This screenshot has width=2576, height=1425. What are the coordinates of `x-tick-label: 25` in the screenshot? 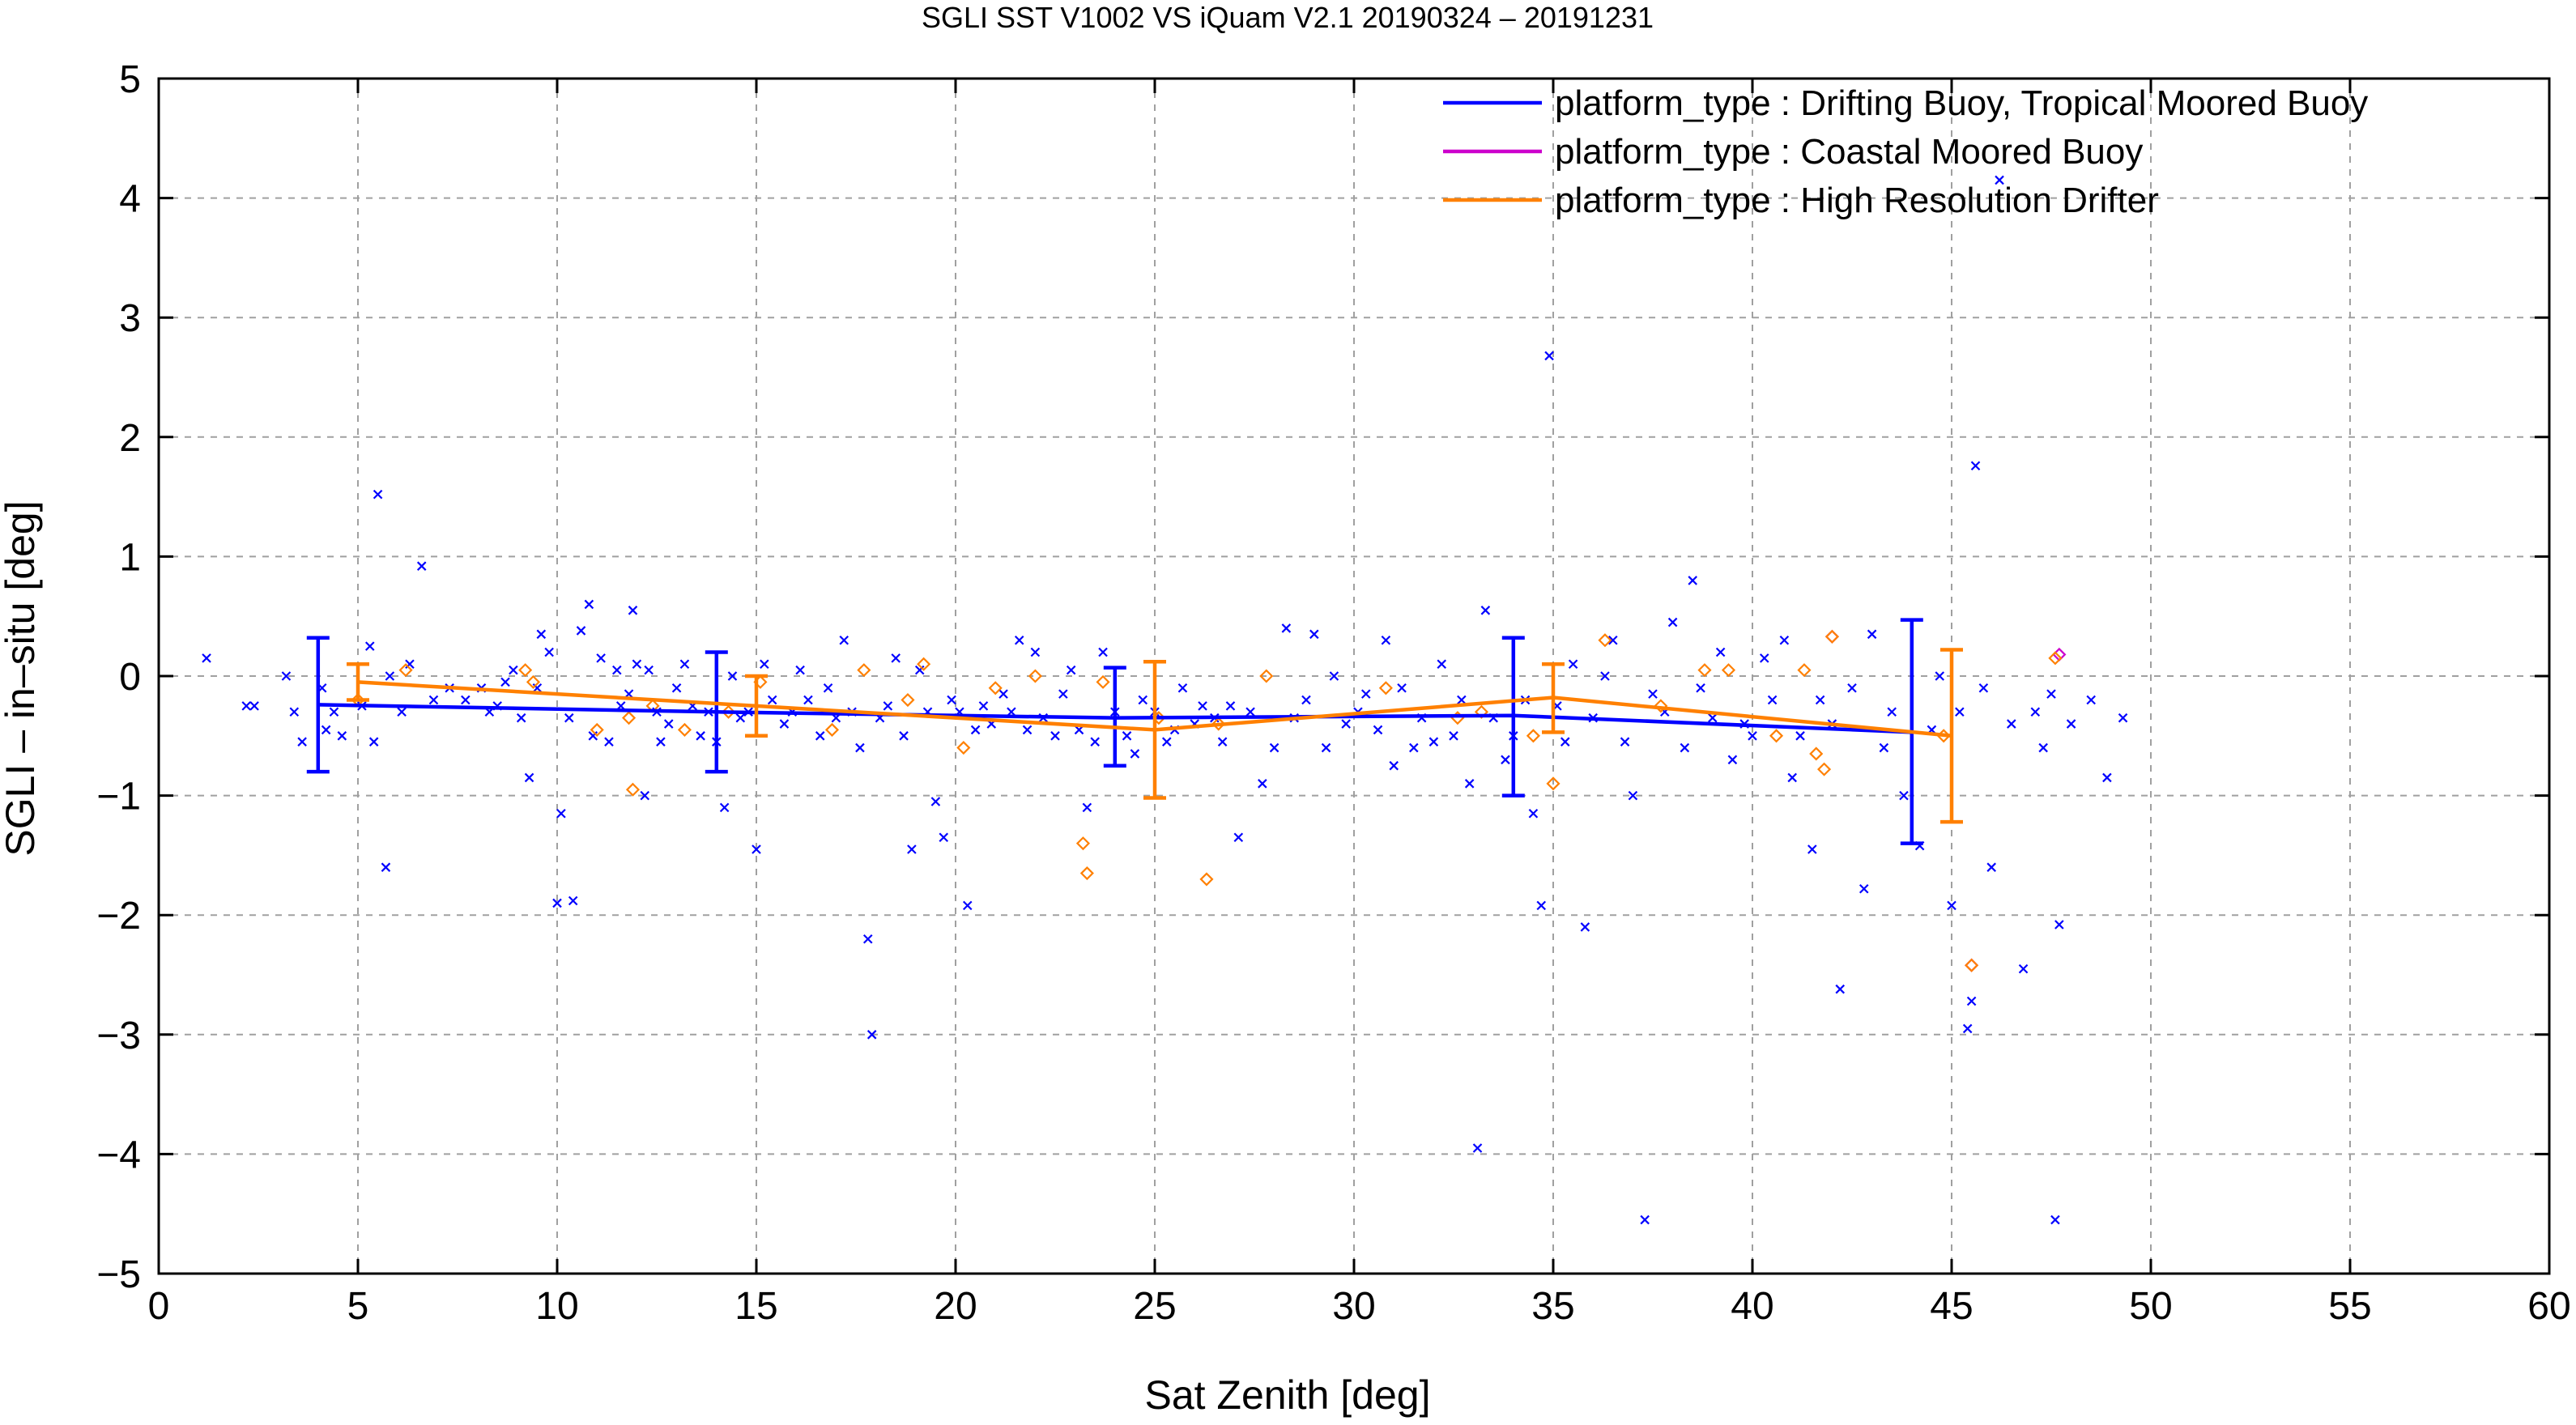 It's located at (1154, 1306).